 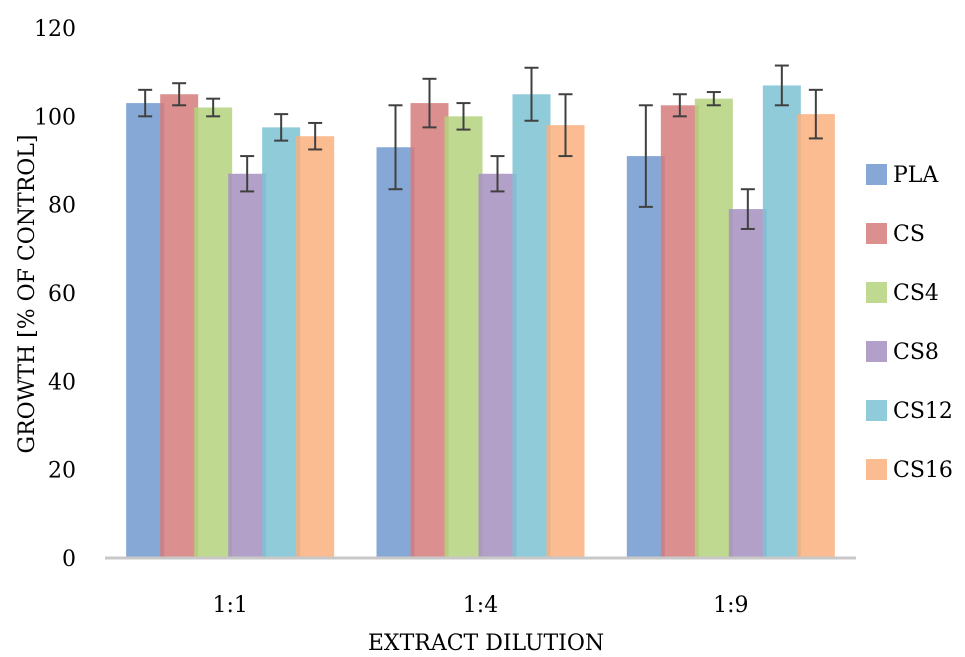 I want to click on x-axis-ticks: 1:1 1:4 1:9, so click(x=480, y=605).